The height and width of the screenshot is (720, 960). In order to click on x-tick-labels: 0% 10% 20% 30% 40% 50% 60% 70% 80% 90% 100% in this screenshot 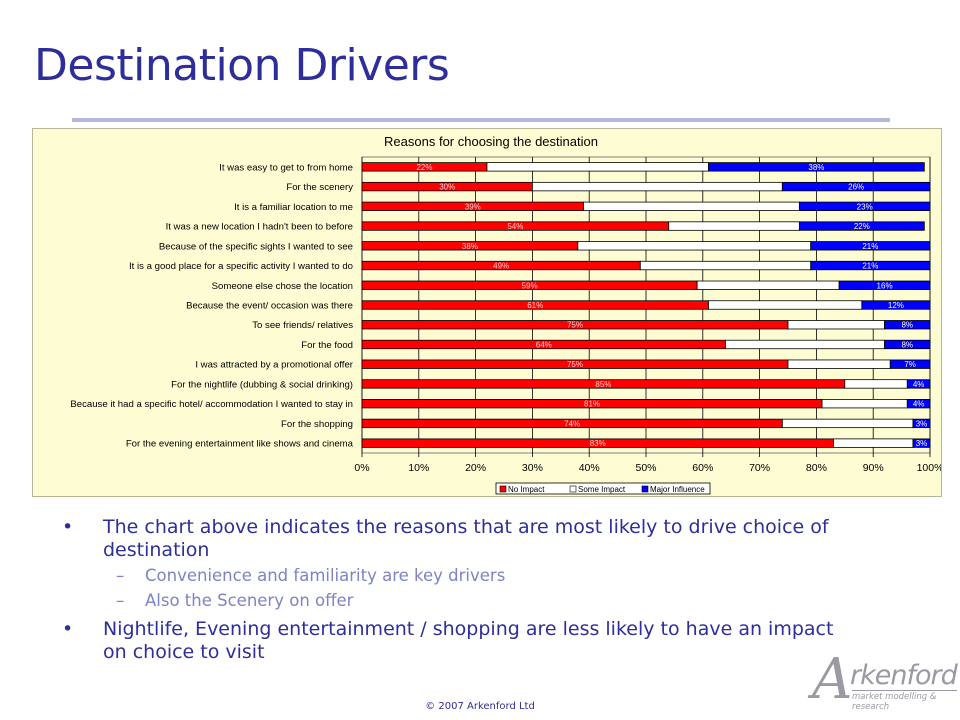, I will do `click(647, 468)`.